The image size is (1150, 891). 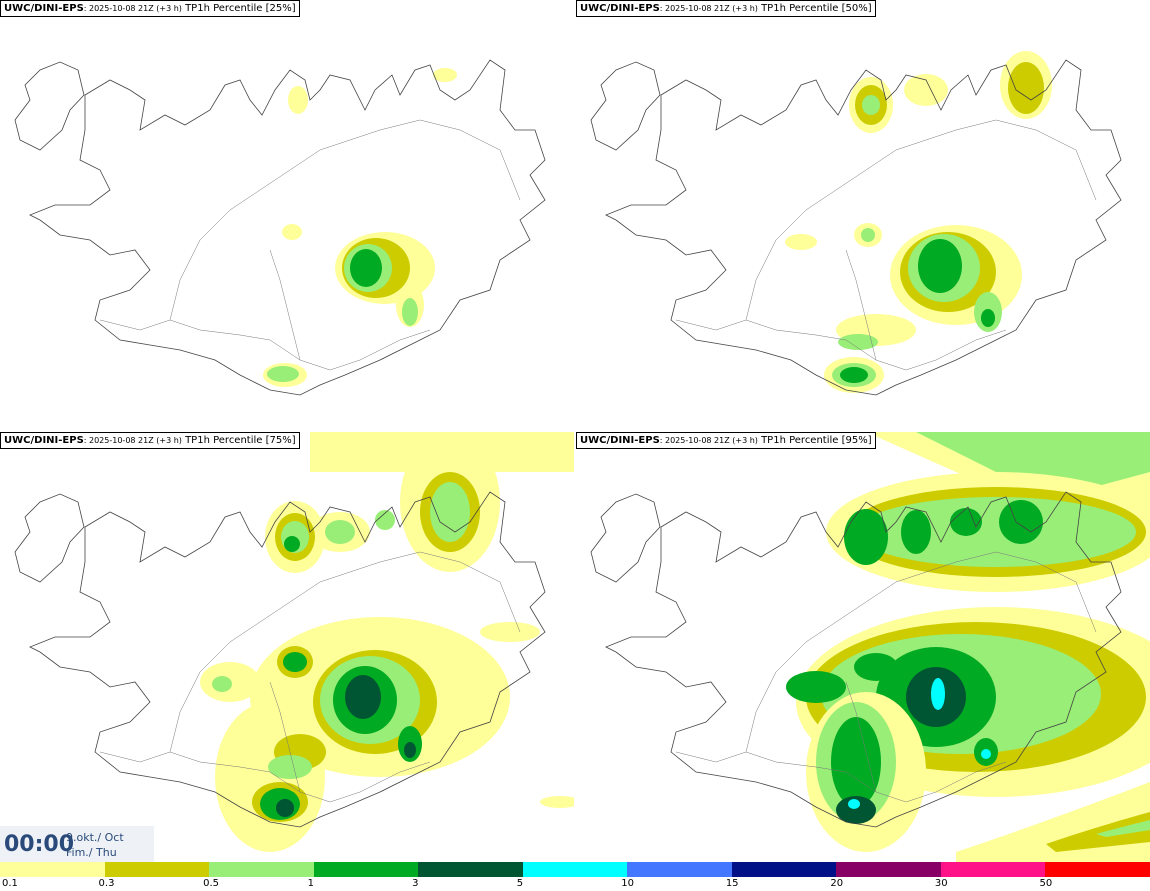 I want to click on legend-label: 30, so click(x=941, y=883).